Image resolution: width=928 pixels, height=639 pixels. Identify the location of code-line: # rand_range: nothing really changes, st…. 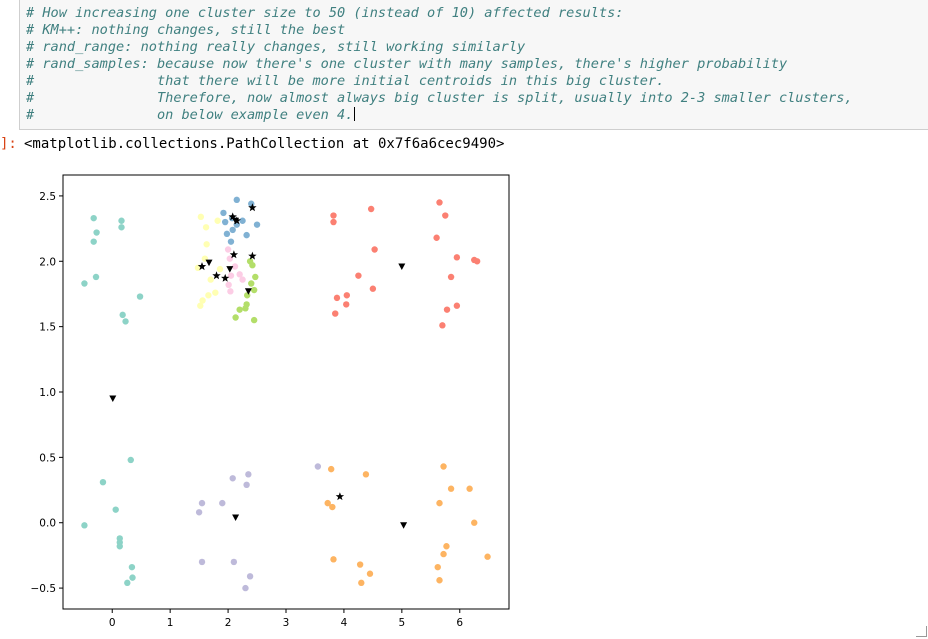
(276, 47).